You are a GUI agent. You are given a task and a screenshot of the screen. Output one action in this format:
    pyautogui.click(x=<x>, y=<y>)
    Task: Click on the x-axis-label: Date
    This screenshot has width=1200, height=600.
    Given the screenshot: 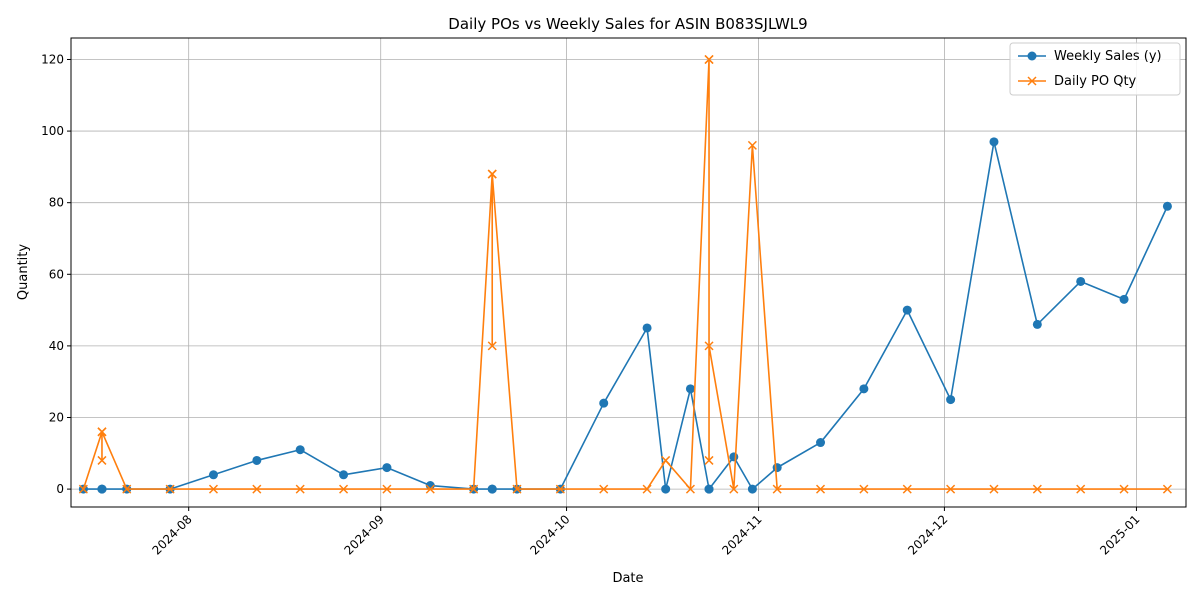 What is the action you would take?
    pyautogui.click(x=627, y=578)
    